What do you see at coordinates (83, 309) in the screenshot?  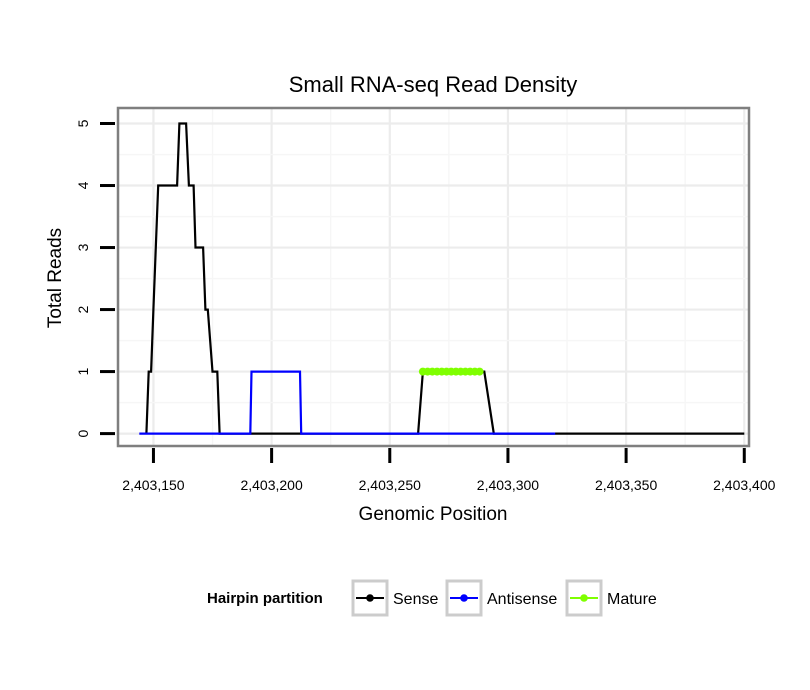 I see `y-tick-label: 2` at bounding box center [83, 309].